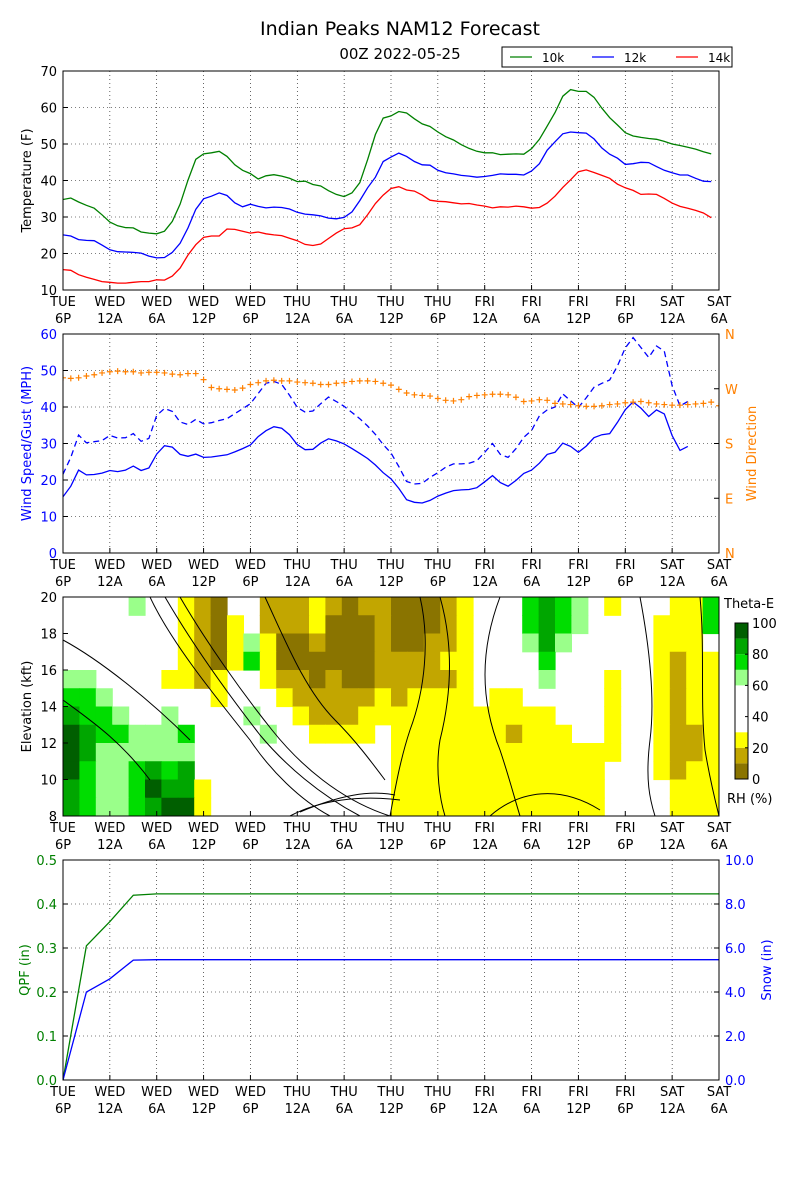 This screenshot has height=1200, width=800. What do you see at coordinates (48, 335) in the screenshot?
I see `y-tick-label: 60` at bounding box center [48, 335].